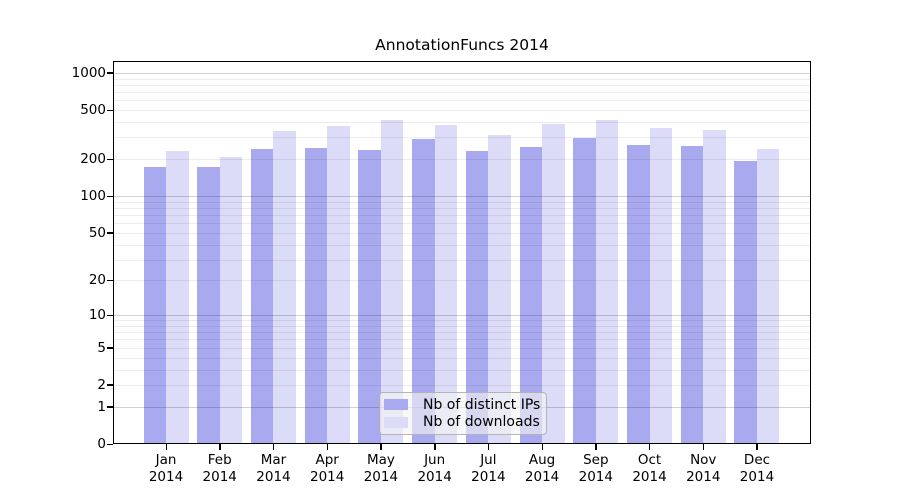 Image resolution: width=900 pixels, height=500 pixels. I want to click on y-tick-label: 20, so click(97, 280).